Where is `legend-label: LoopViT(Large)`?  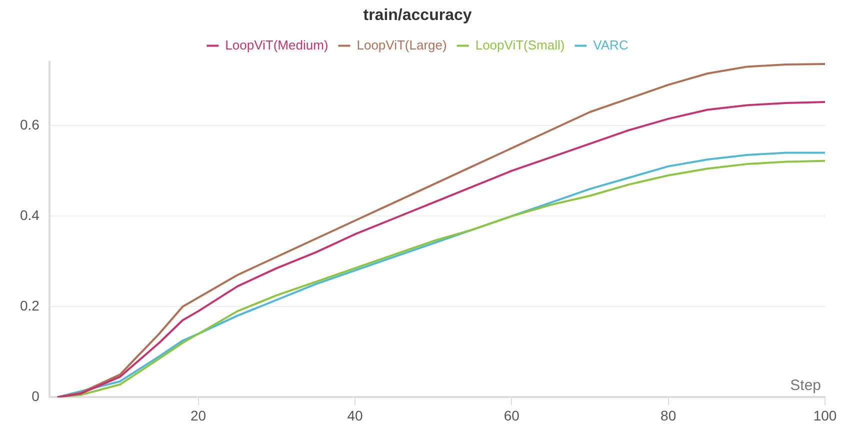
legend-label: LoopViT(Large) is located at coordinates (401, 44).